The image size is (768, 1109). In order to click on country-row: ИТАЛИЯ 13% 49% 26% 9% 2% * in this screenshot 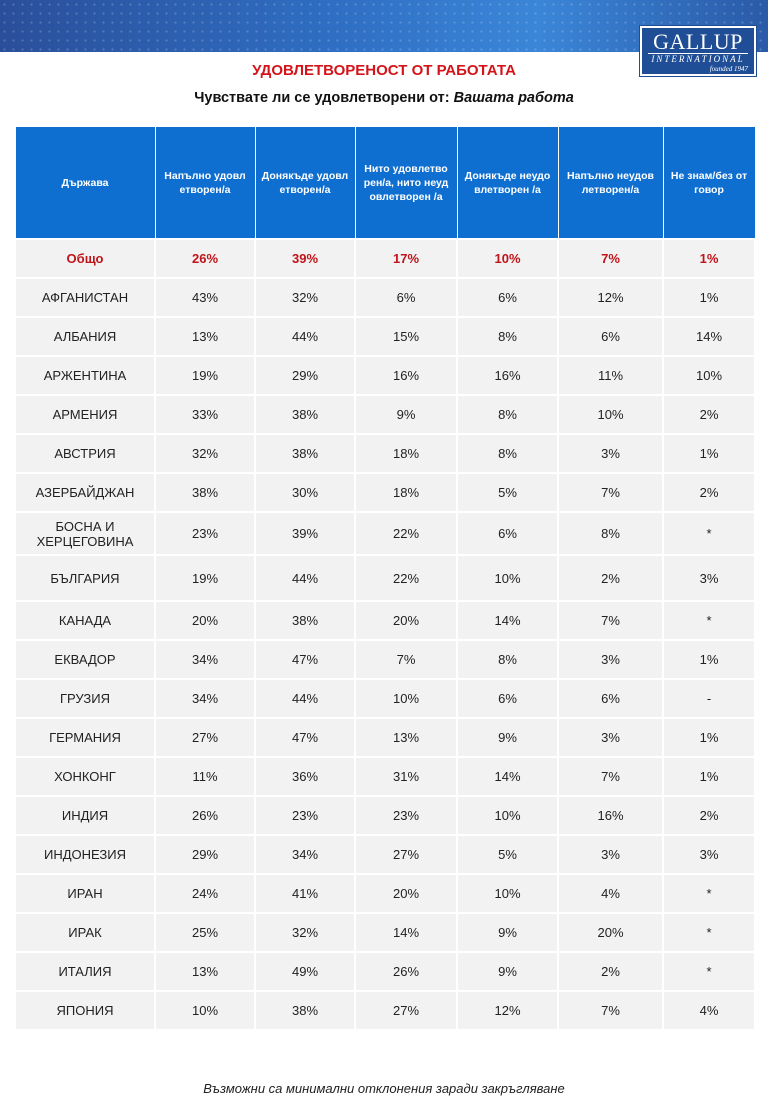, I will do `click(385, 971)`.